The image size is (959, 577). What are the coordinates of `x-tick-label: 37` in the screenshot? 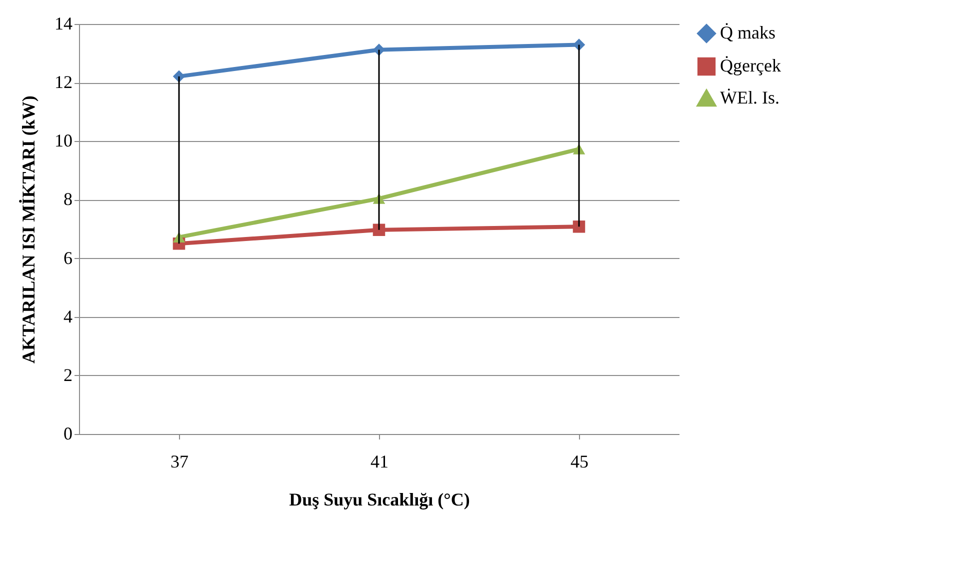 It's located at (179, 462).